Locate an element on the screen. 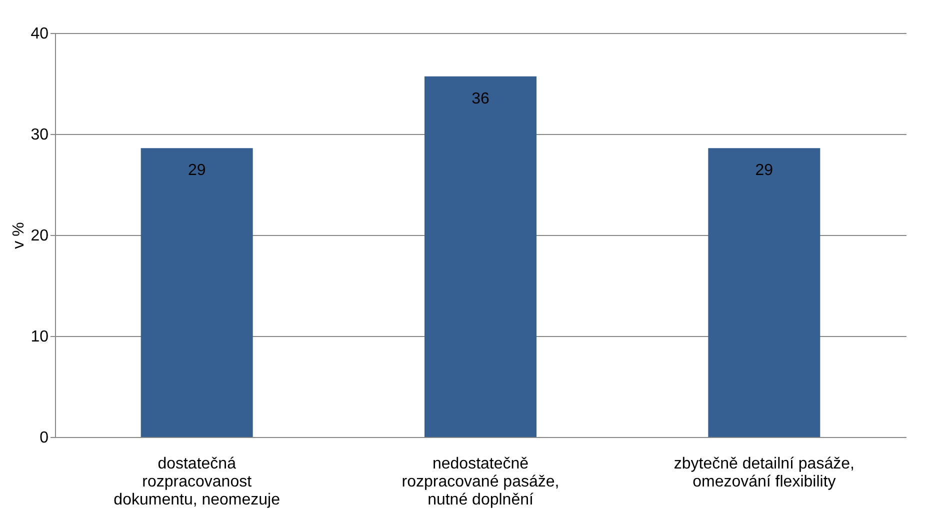 The width and height of the screenshot is (936, 517). x-tick-label: dostatečná rozpracovanost dokumentu, neomezuje is located at coordinates (197, 482).